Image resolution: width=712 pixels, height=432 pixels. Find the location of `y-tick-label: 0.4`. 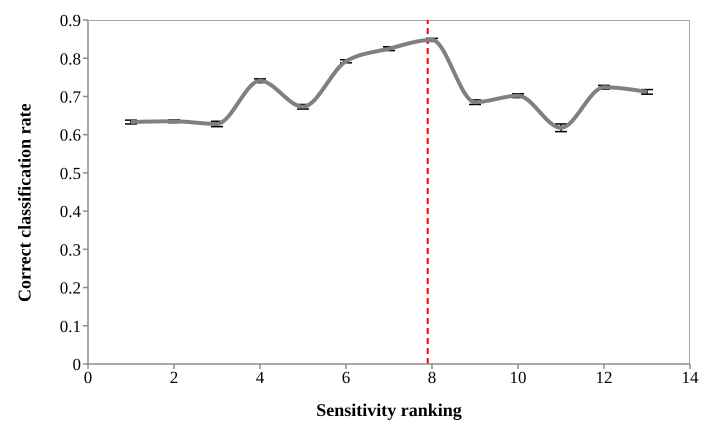

y-tick-label: 0.4 is located at coordinates (71, 212).